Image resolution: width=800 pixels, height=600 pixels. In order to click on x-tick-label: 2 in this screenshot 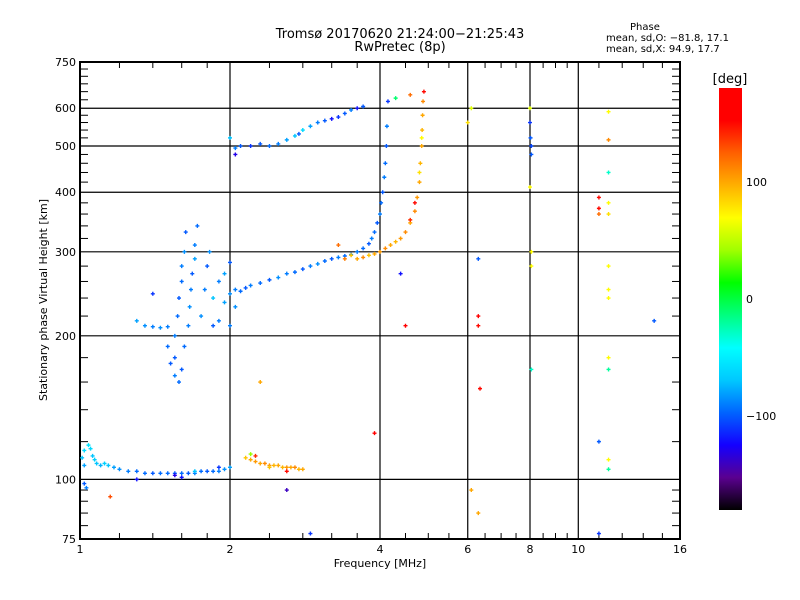, I will do `click(230, 549)`.